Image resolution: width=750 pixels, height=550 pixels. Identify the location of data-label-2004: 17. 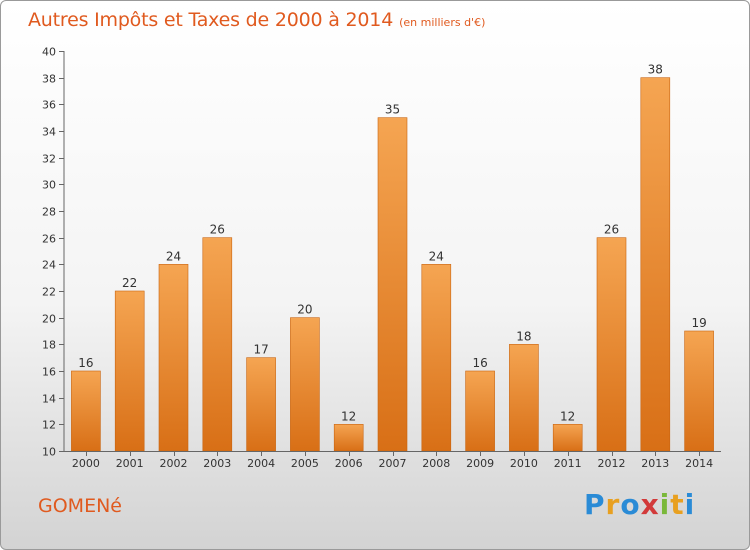
(260, 350).